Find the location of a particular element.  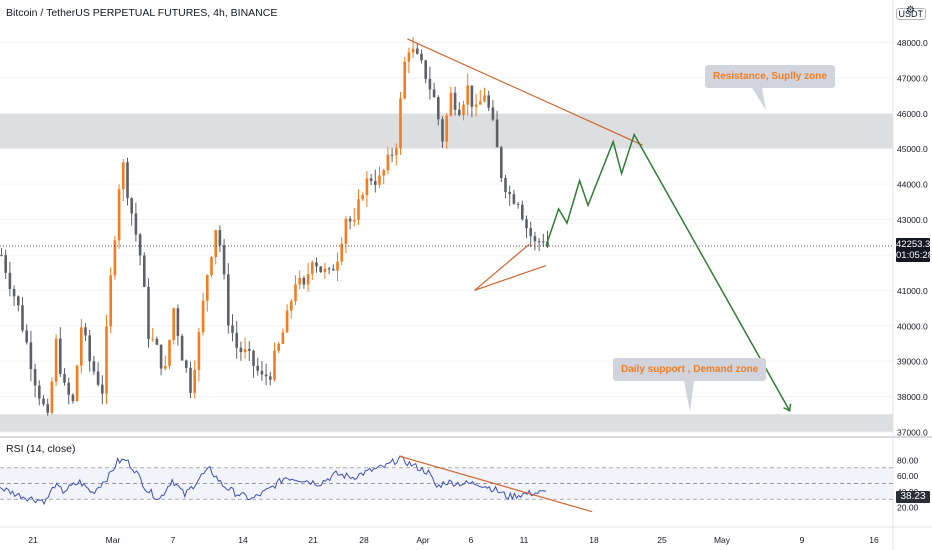

time-tick-label: May is located at coordinates (722, 540).